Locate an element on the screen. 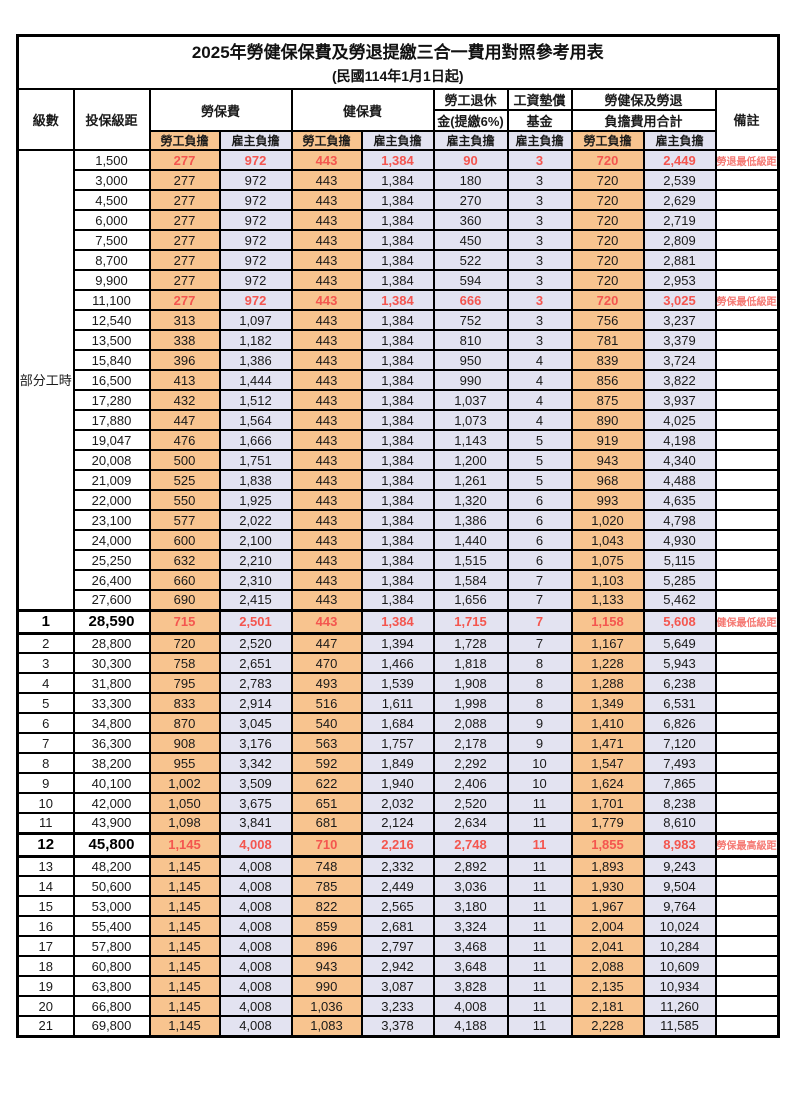 The image size is (791, 1120). table-row: 13,500 338 1,182 443 1,384 810 3 781 3,379 is located at coordinates (398, 340).